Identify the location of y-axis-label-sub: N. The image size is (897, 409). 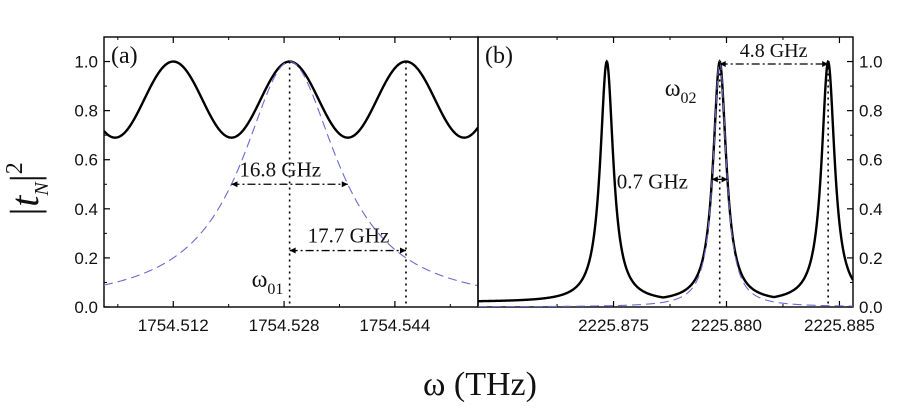
(42, 189).